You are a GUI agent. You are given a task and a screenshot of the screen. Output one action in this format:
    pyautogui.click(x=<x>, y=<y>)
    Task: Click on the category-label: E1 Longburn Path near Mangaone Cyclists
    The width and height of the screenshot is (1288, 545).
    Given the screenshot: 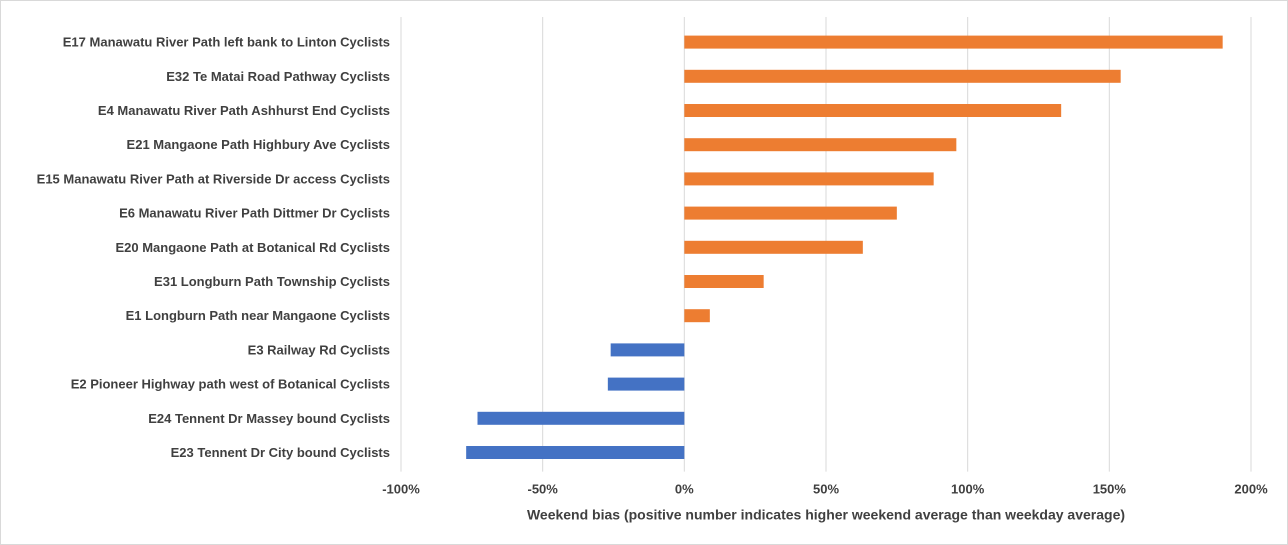 What is the action you would take?
    pyautogui.click(x=258, y=315)
    